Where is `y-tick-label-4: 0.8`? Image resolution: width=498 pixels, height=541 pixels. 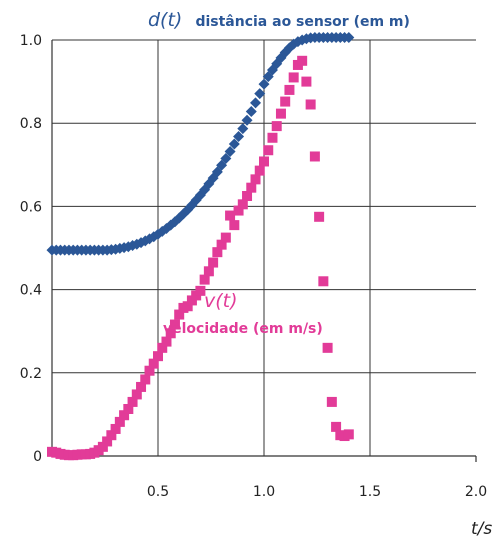
y-tick-label-4: 0.8 is located at coordinates (31, 124).